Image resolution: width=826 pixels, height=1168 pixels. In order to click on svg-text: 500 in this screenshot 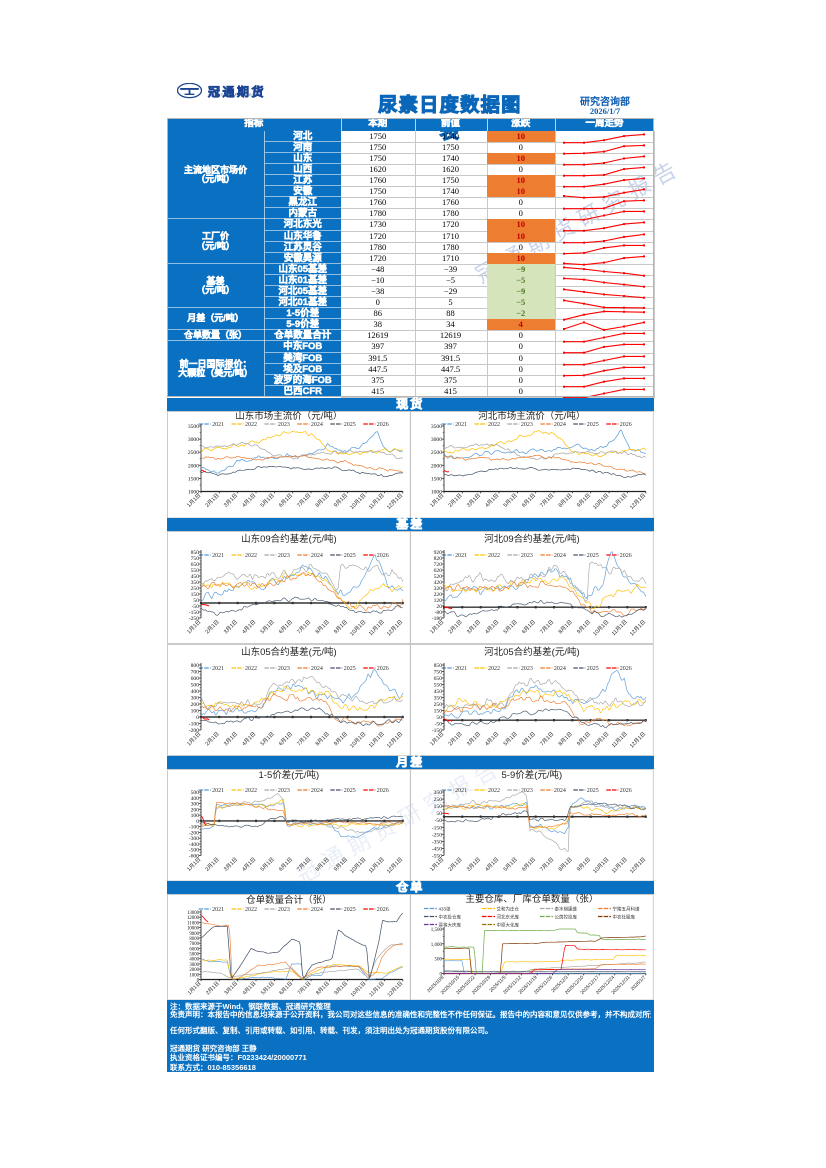, I will do `click(194, 686)`.